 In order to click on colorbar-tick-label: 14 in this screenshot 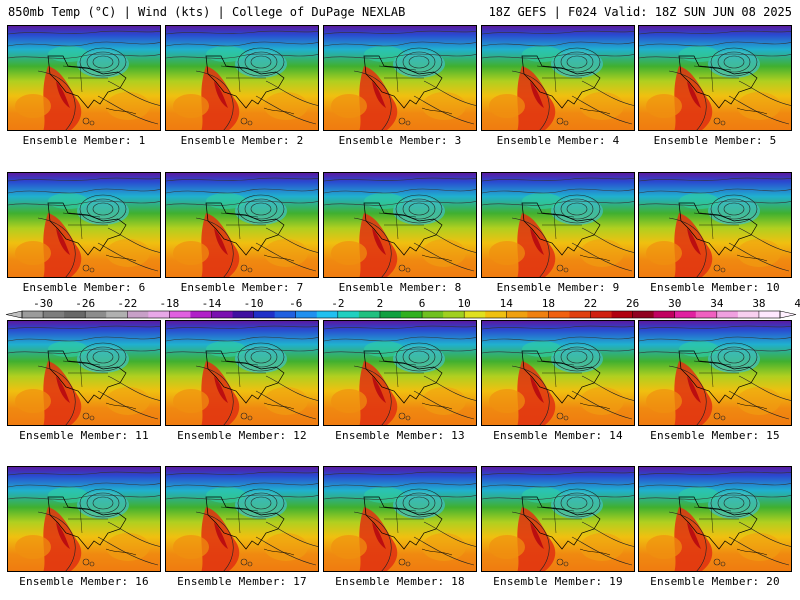, I will do `click(507, 303)`.